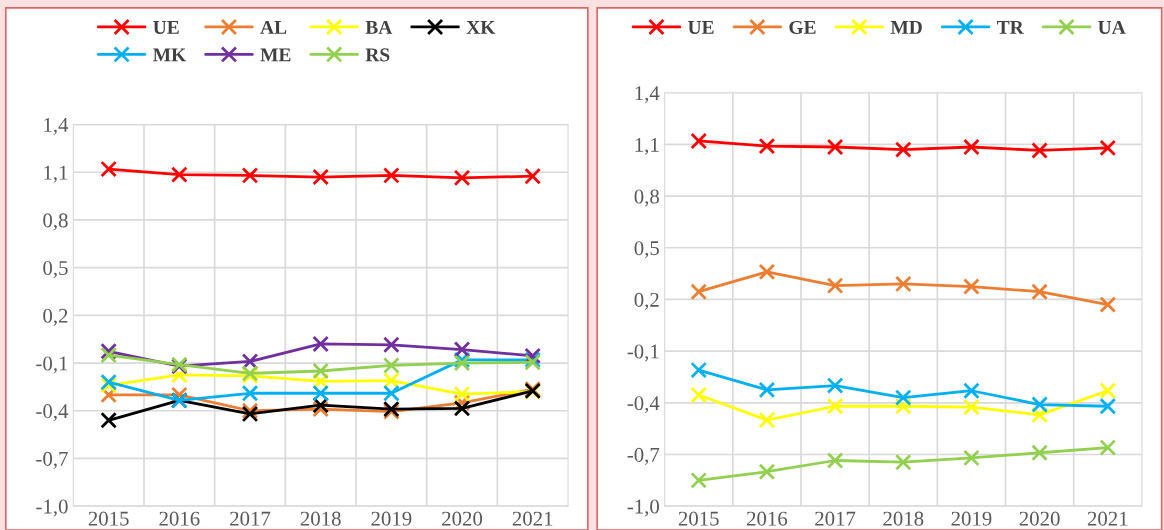 This screenshot has height=530, width=1164. What do you see at coordinates (802, 27) in the screenshot?
I see `legend-label: GE` at bounding box center [802, 27].